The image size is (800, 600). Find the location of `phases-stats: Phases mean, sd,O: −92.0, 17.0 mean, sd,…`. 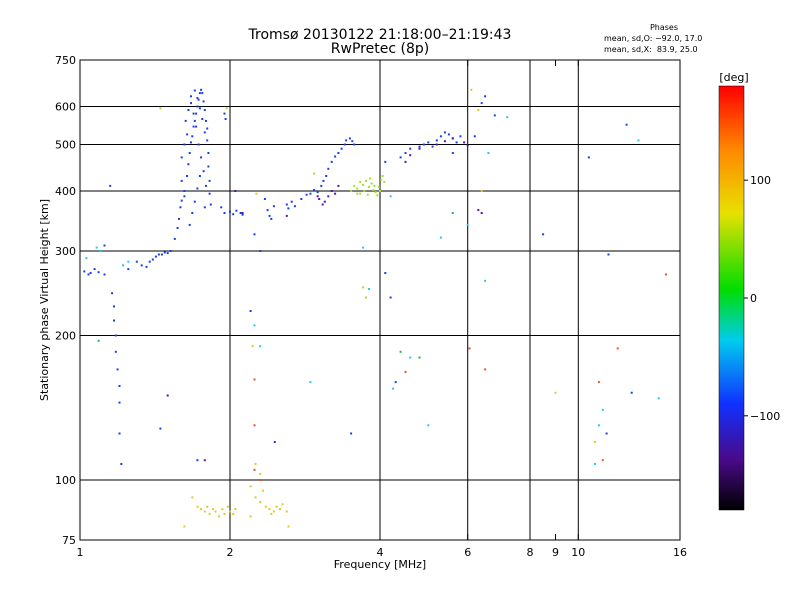

phases-stats: Phases mean, sd,O: −92.0, 17.0 mean, sd,… is located at coordinates (664, 38).